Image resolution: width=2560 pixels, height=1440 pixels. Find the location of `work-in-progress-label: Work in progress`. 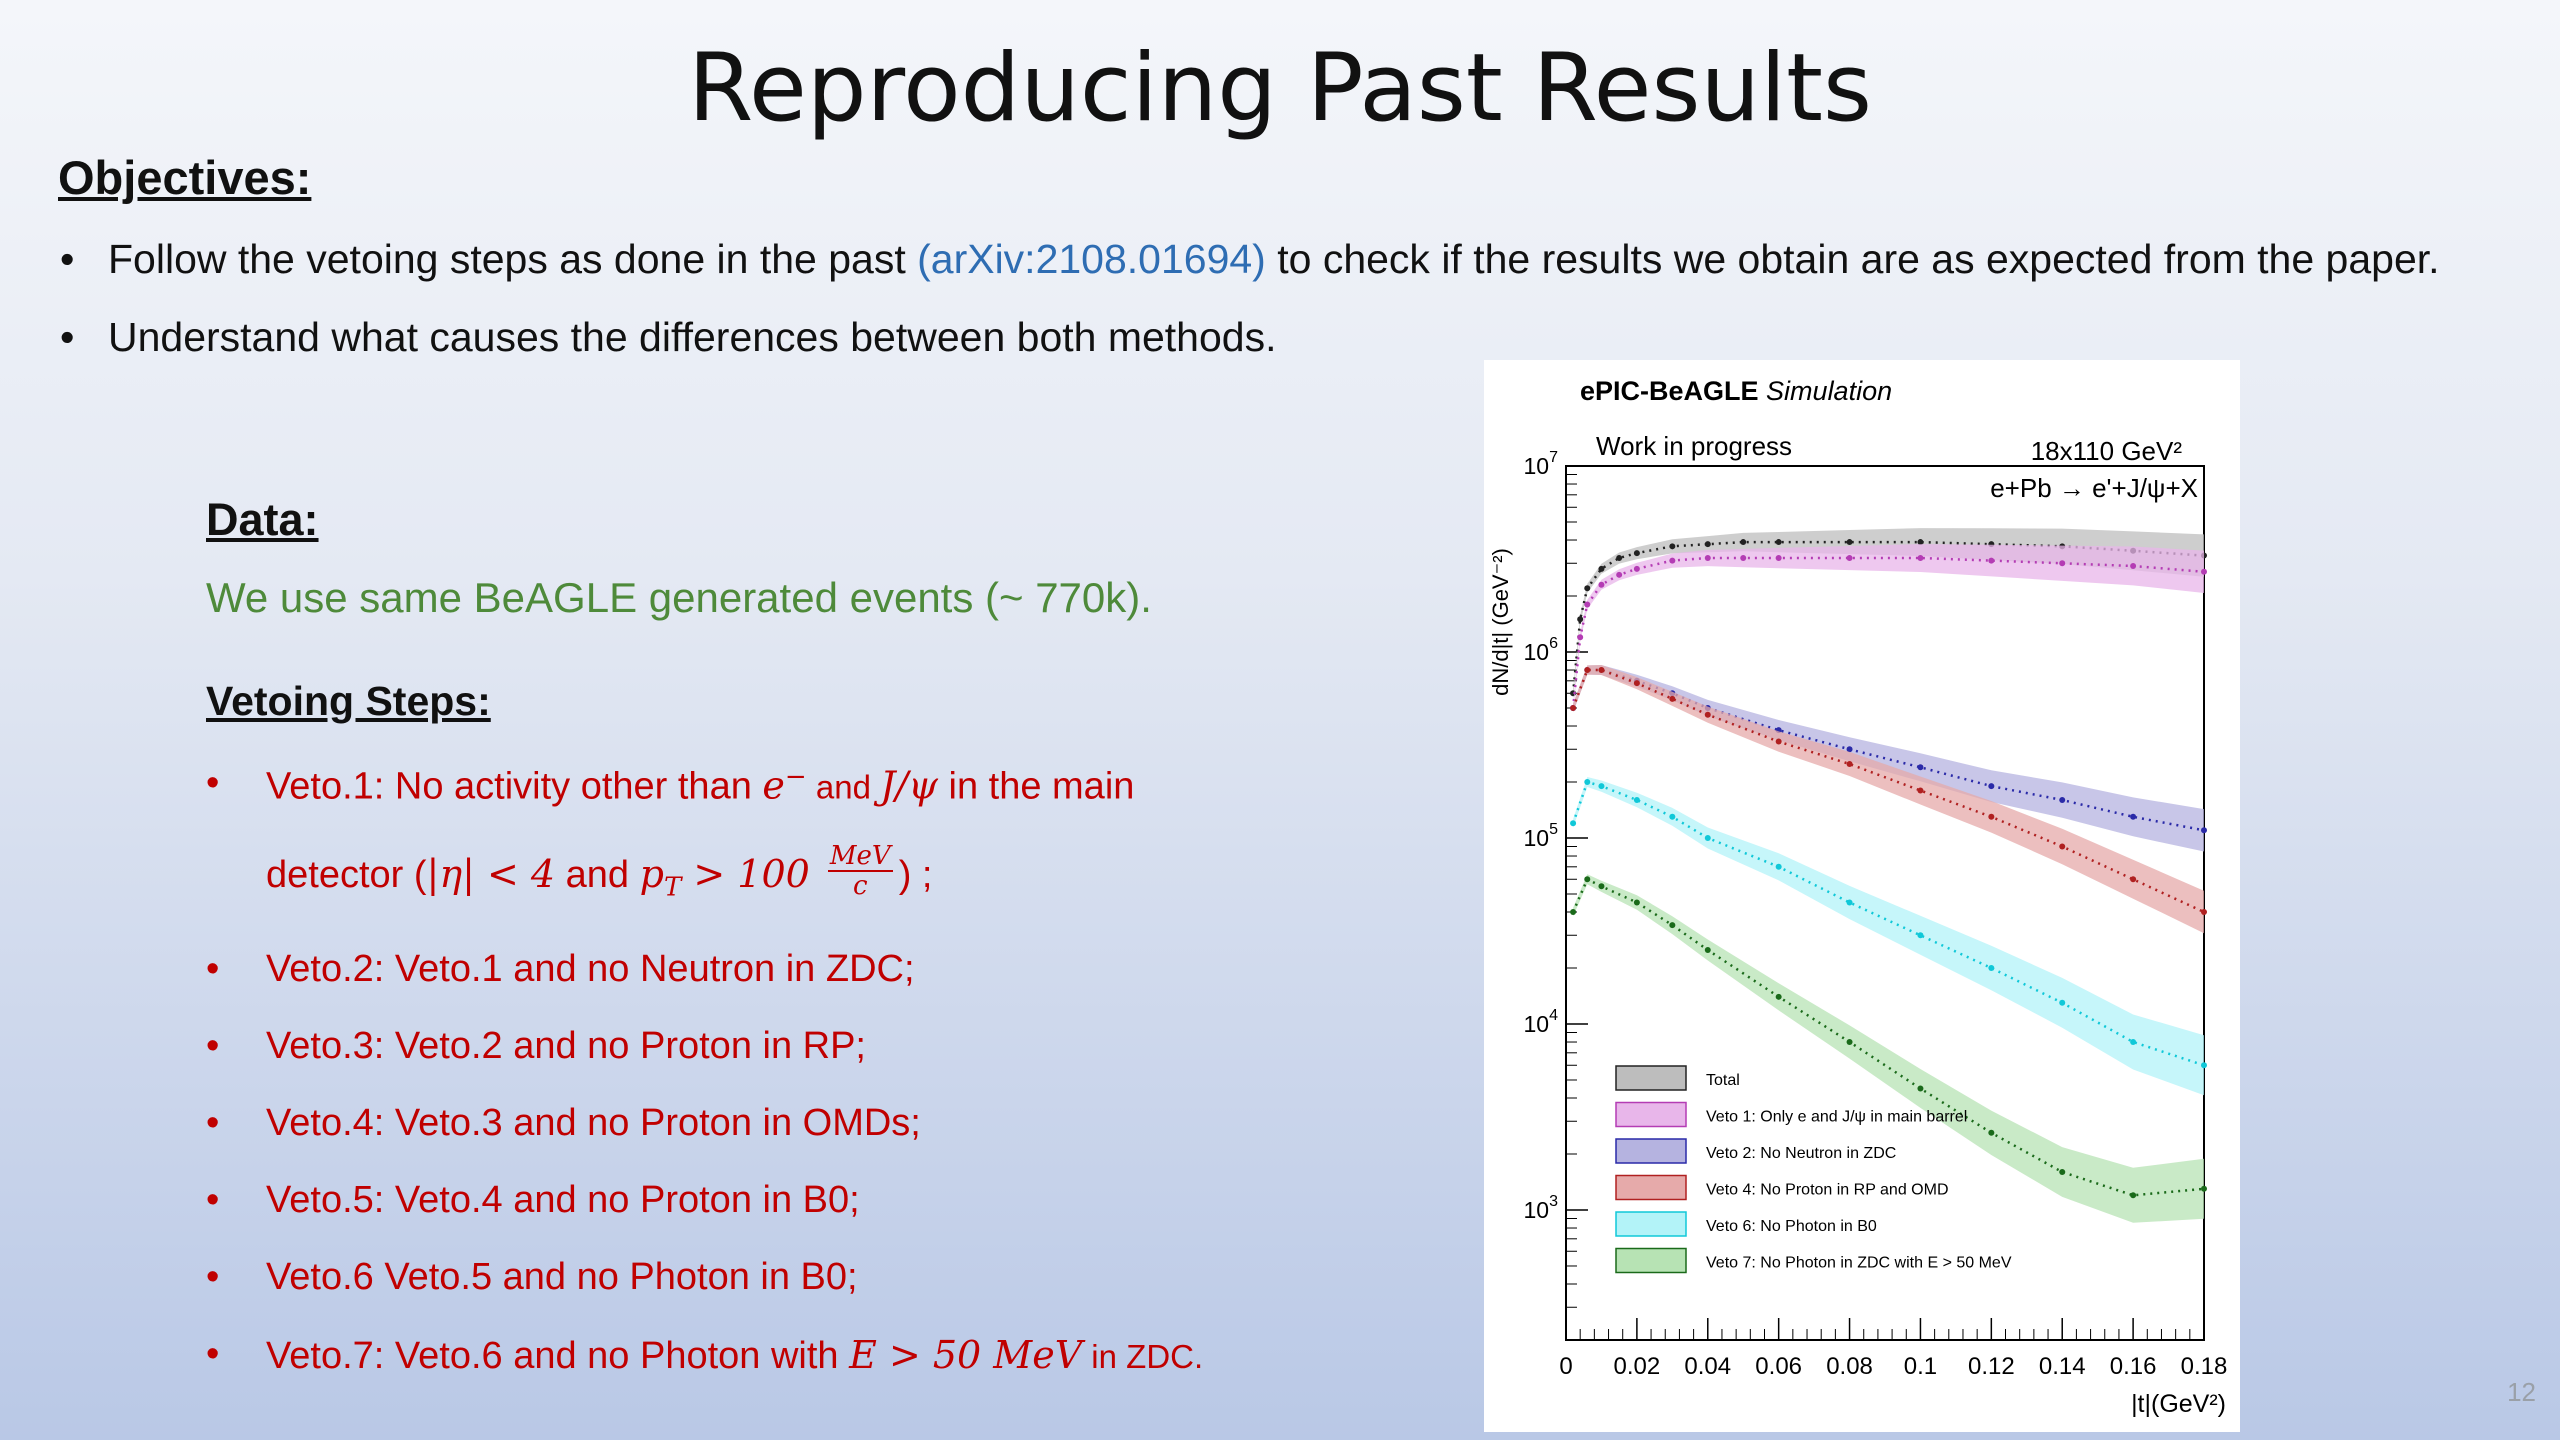

work-in-progress-label: Work in progress is located at coordinates (1694, 446).